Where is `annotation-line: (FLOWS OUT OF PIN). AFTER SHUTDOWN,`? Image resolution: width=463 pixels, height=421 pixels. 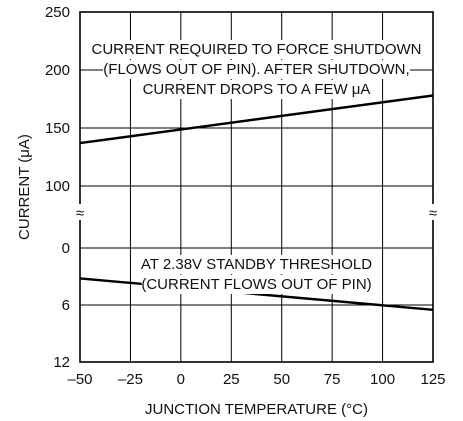 annotation-line: (FLOWS OUT OF PIN). AFTER SHUTDOWN, is located at coordinates (256, 69).